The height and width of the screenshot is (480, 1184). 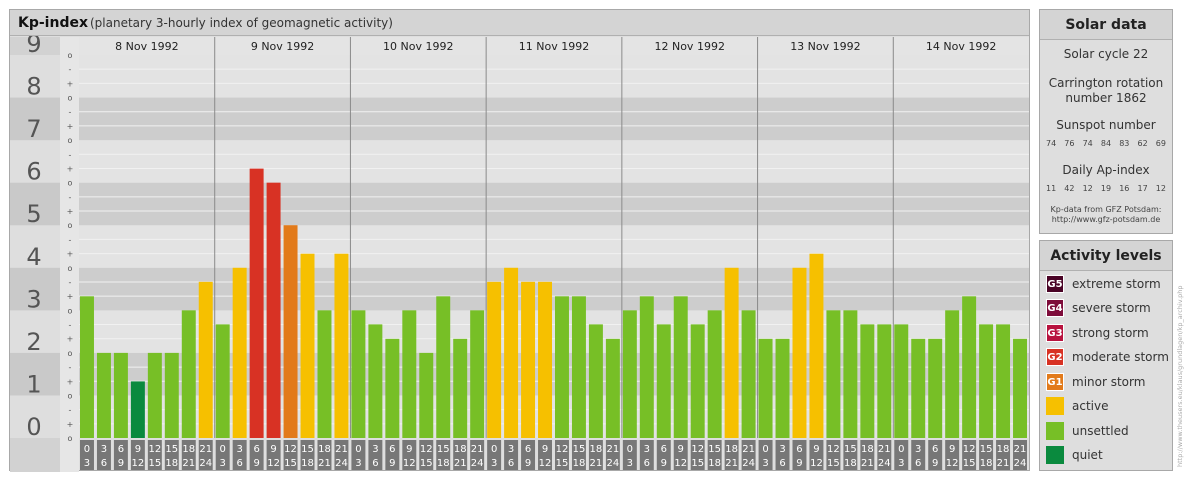 What do you see at coordinates (33, 44) in the screenshot?
I see `y-tick-label: 9` at bounding box center [33, 44].